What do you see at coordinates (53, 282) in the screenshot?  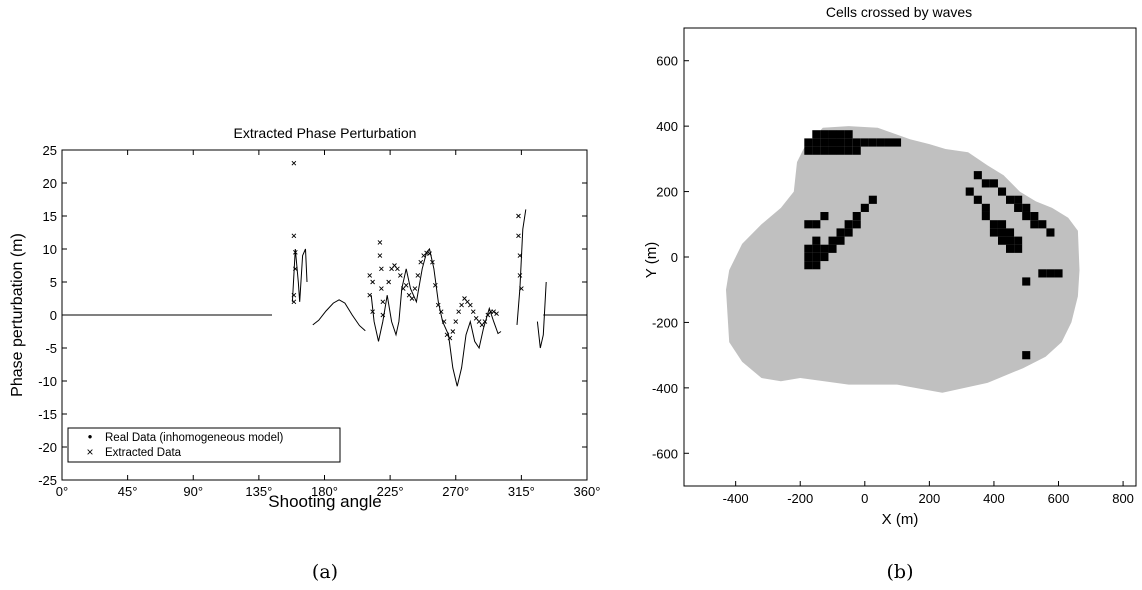 I see `y-tick-label: 5` at bounding box center [53, 282].